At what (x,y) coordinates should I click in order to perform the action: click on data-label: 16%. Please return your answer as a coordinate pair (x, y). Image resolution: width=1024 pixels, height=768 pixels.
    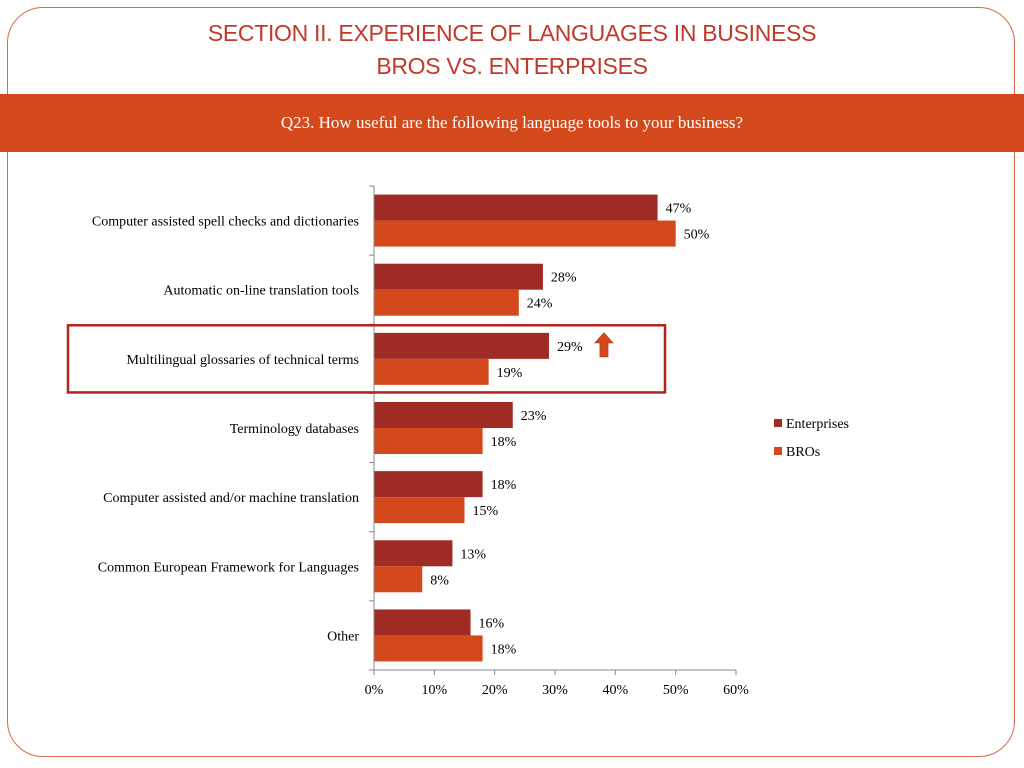
    Looking at the image, I should click on (492, 623).